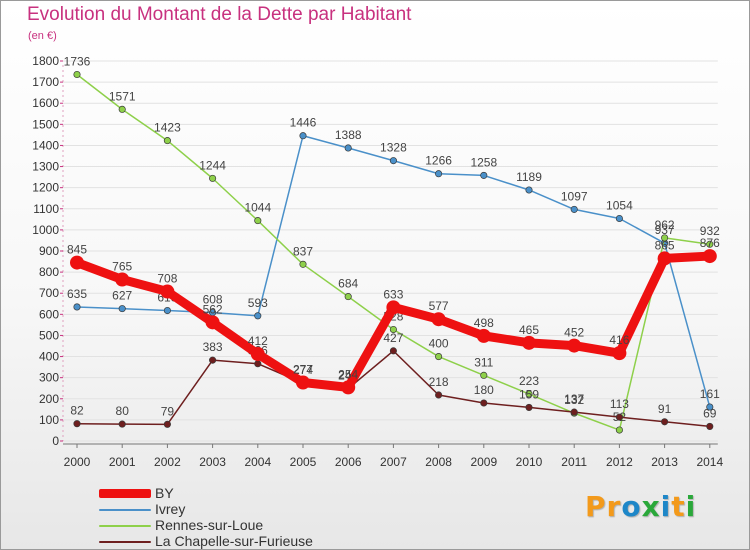  Describe the element at coordinates (46, 209) in the screenshot. I see `y-tick-label: 1100` at that location.